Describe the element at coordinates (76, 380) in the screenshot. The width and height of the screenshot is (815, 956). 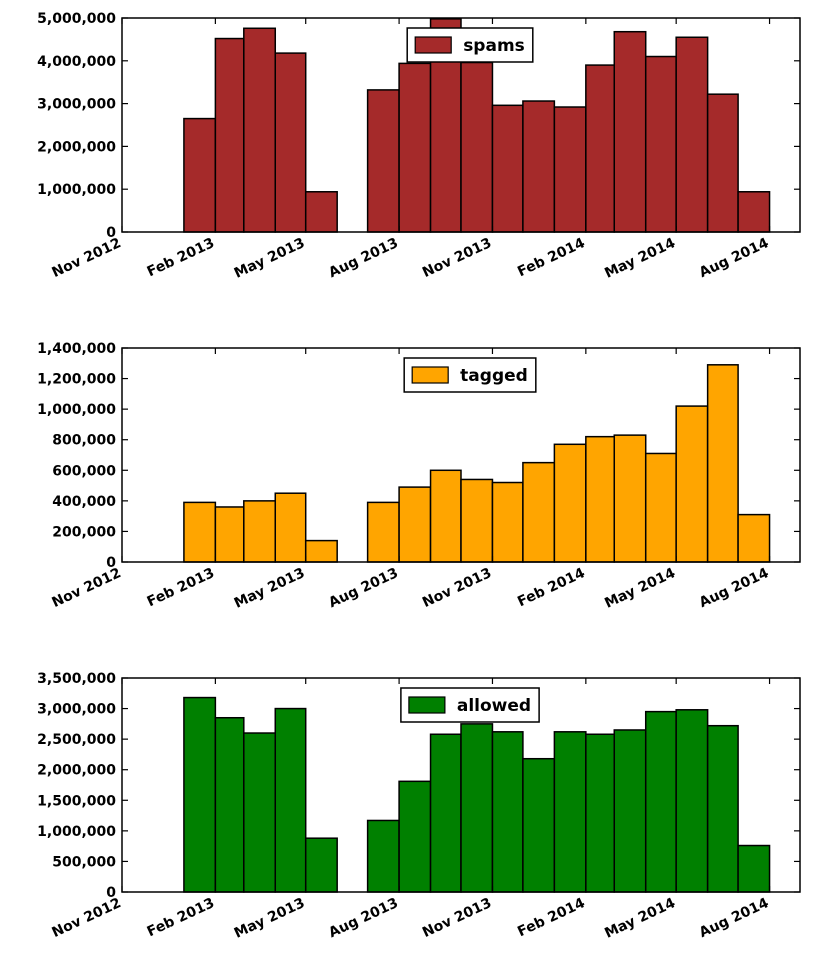
I see `y-tick-label: 1,200,000` at that location.